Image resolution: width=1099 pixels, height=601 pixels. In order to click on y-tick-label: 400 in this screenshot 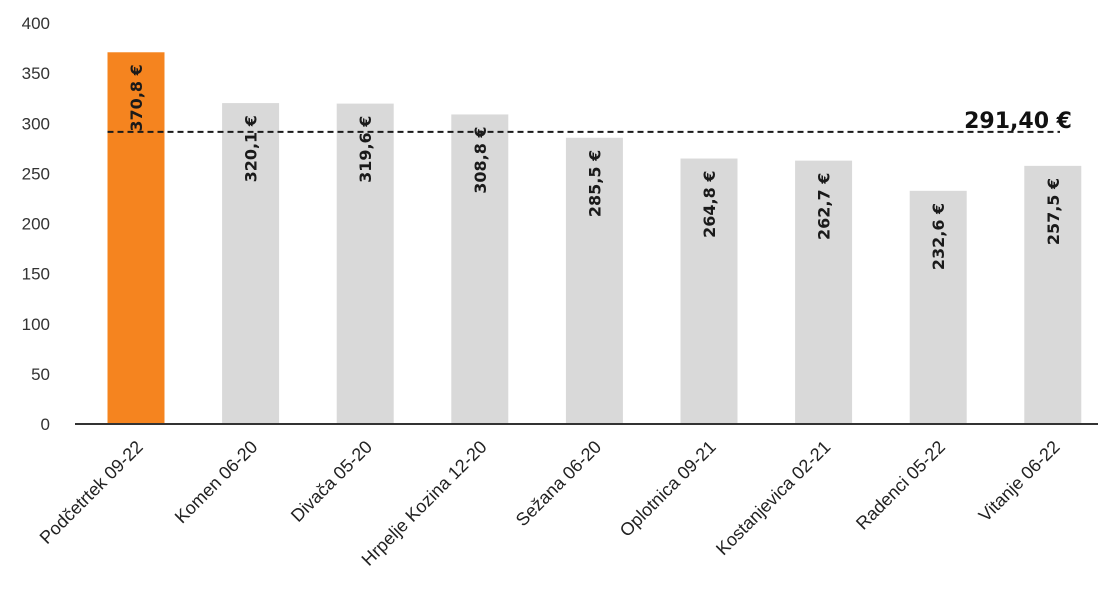, I will do `click(36, 23)`.